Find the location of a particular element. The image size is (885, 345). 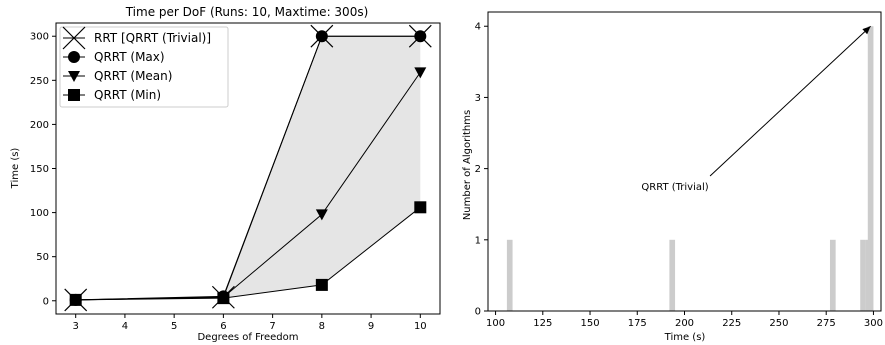

x-tick-label: 8 is located at coordinates (322, 326).